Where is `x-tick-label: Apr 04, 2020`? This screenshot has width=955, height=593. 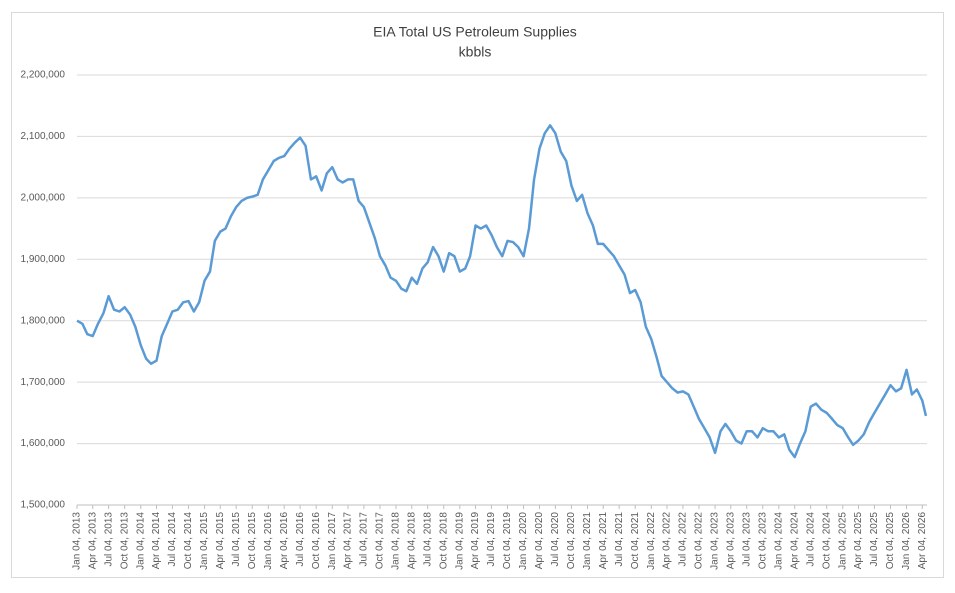
x-tick-label: Apr 04, 2020 is located at coordinates (539, 541).